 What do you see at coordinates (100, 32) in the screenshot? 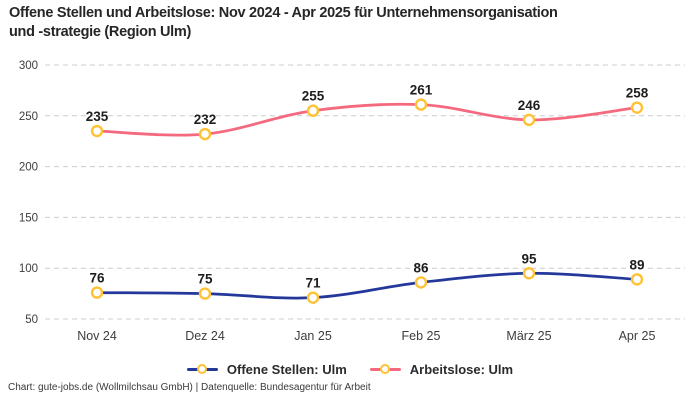
I see `chart-title-line-2: und -strategie (Region Ulm)` at bounding box center [100, 32].